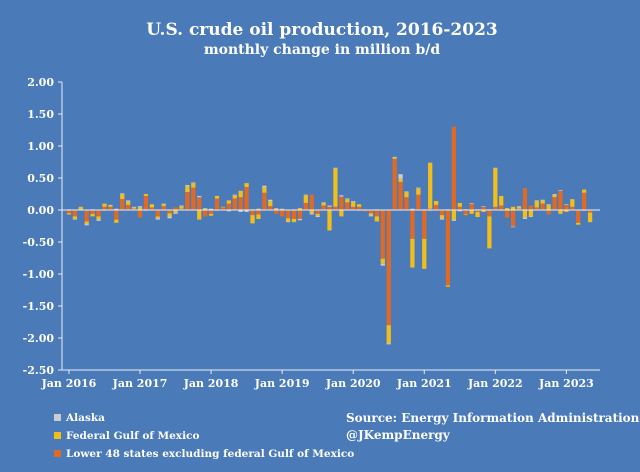  I want to click on legend-swatch-gulf, so click(57, 435).